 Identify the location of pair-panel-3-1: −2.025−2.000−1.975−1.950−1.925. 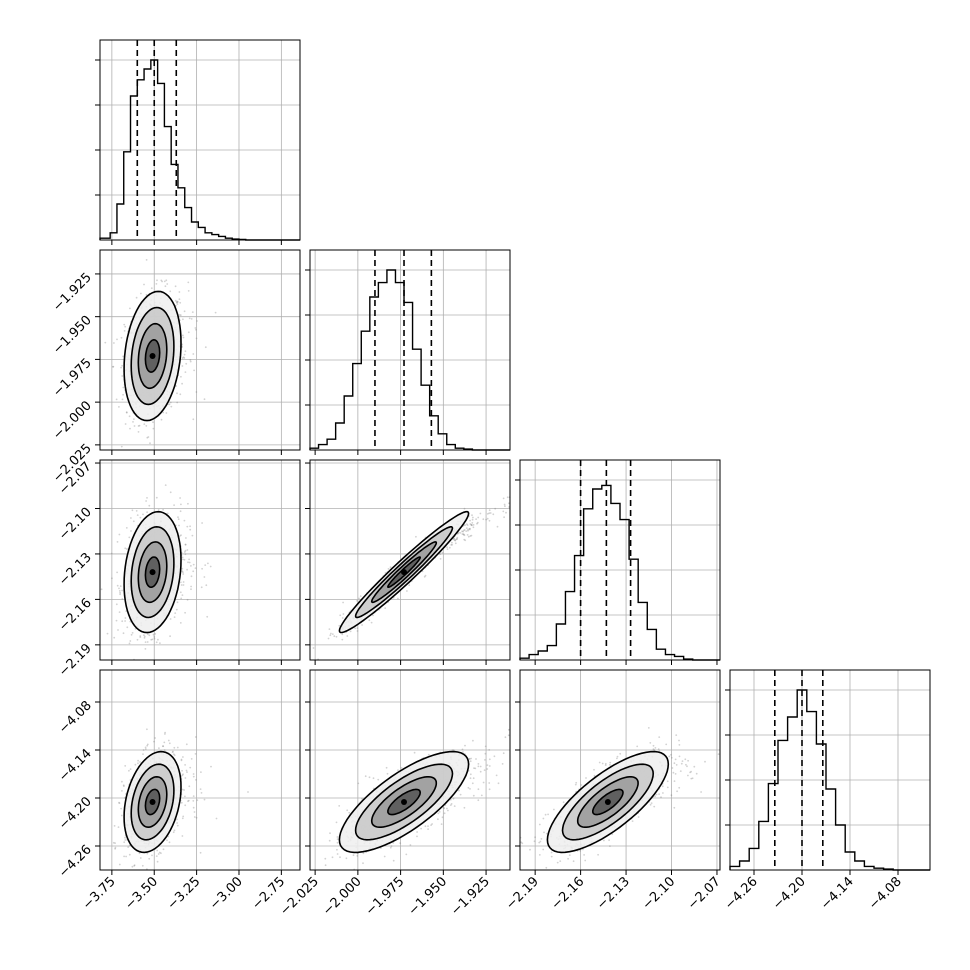
(394, 794).